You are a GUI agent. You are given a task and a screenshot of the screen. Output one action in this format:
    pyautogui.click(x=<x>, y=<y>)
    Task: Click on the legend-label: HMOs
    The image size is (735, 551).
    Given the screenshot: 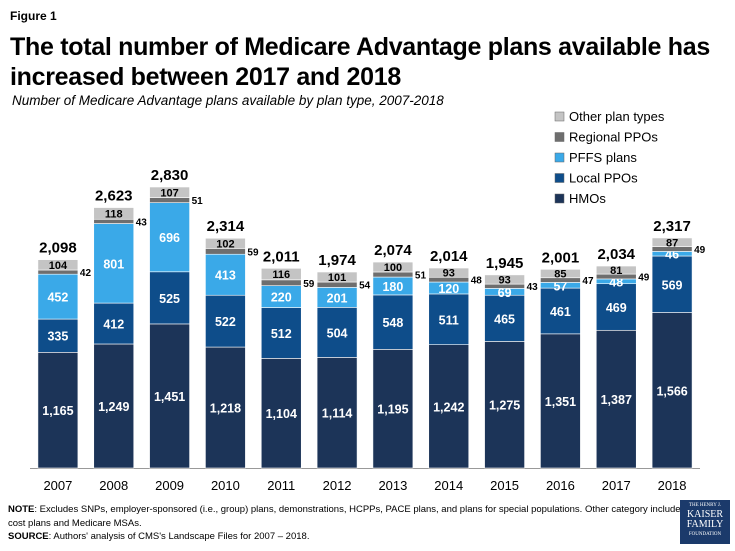 What is the action you would take?
    pyautogui.click(x=587, y=198)
    